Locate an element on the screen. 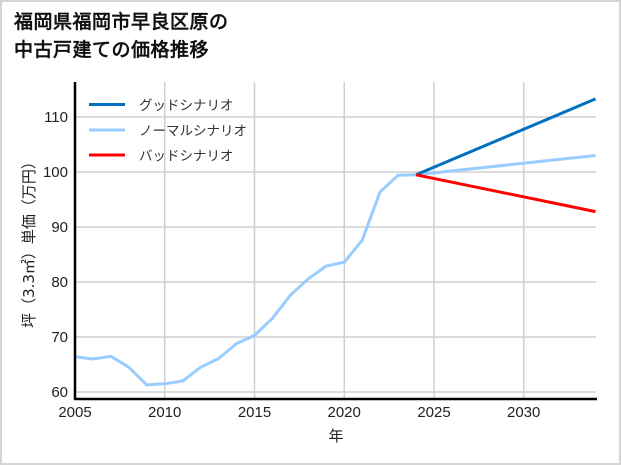 This screenshot has height=465, width=621. y-tick-label: 110 is located at coordinates (56, 117).